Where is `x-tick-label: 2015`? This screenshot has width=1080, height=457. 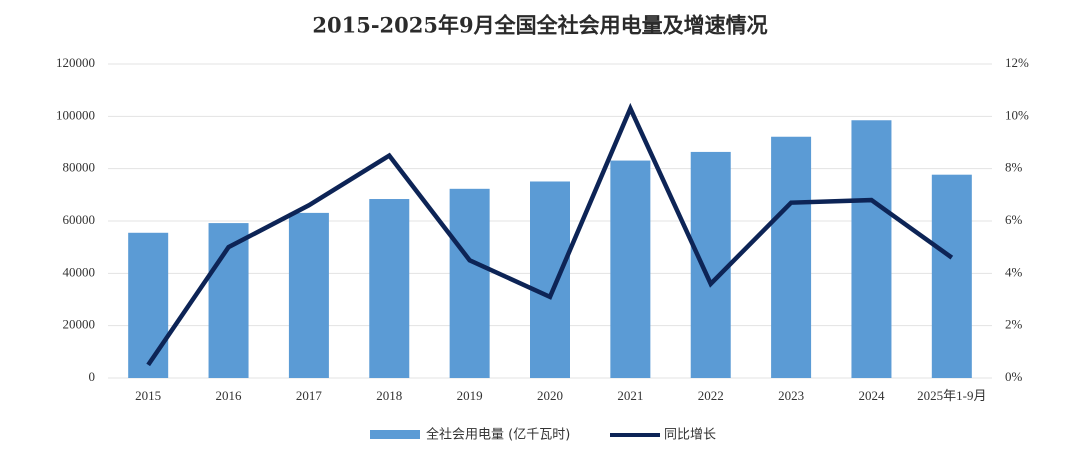
x-tick-label: 2015 is located at coordinates (148, 395).